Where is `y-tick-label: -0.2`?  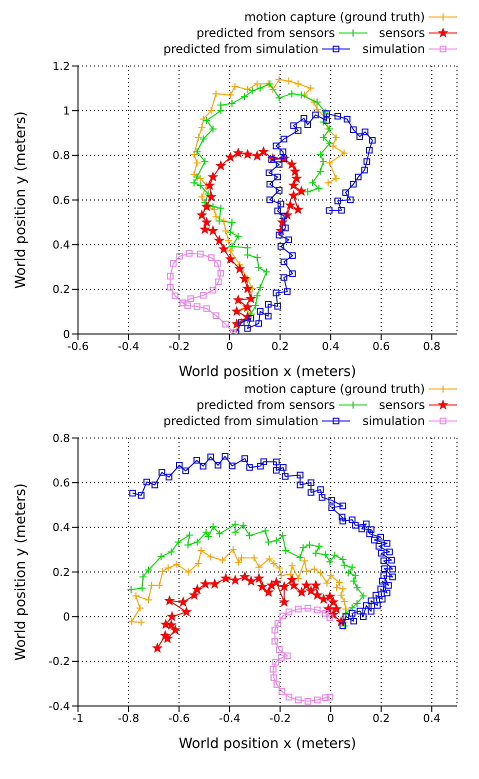 y-tick-label: -0.2 is located at coordinates (59, 661).